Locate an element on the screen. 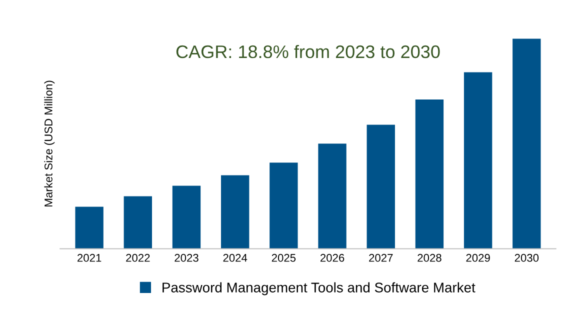  x-tick-label: 2025 is located at coordinates (284, 258).